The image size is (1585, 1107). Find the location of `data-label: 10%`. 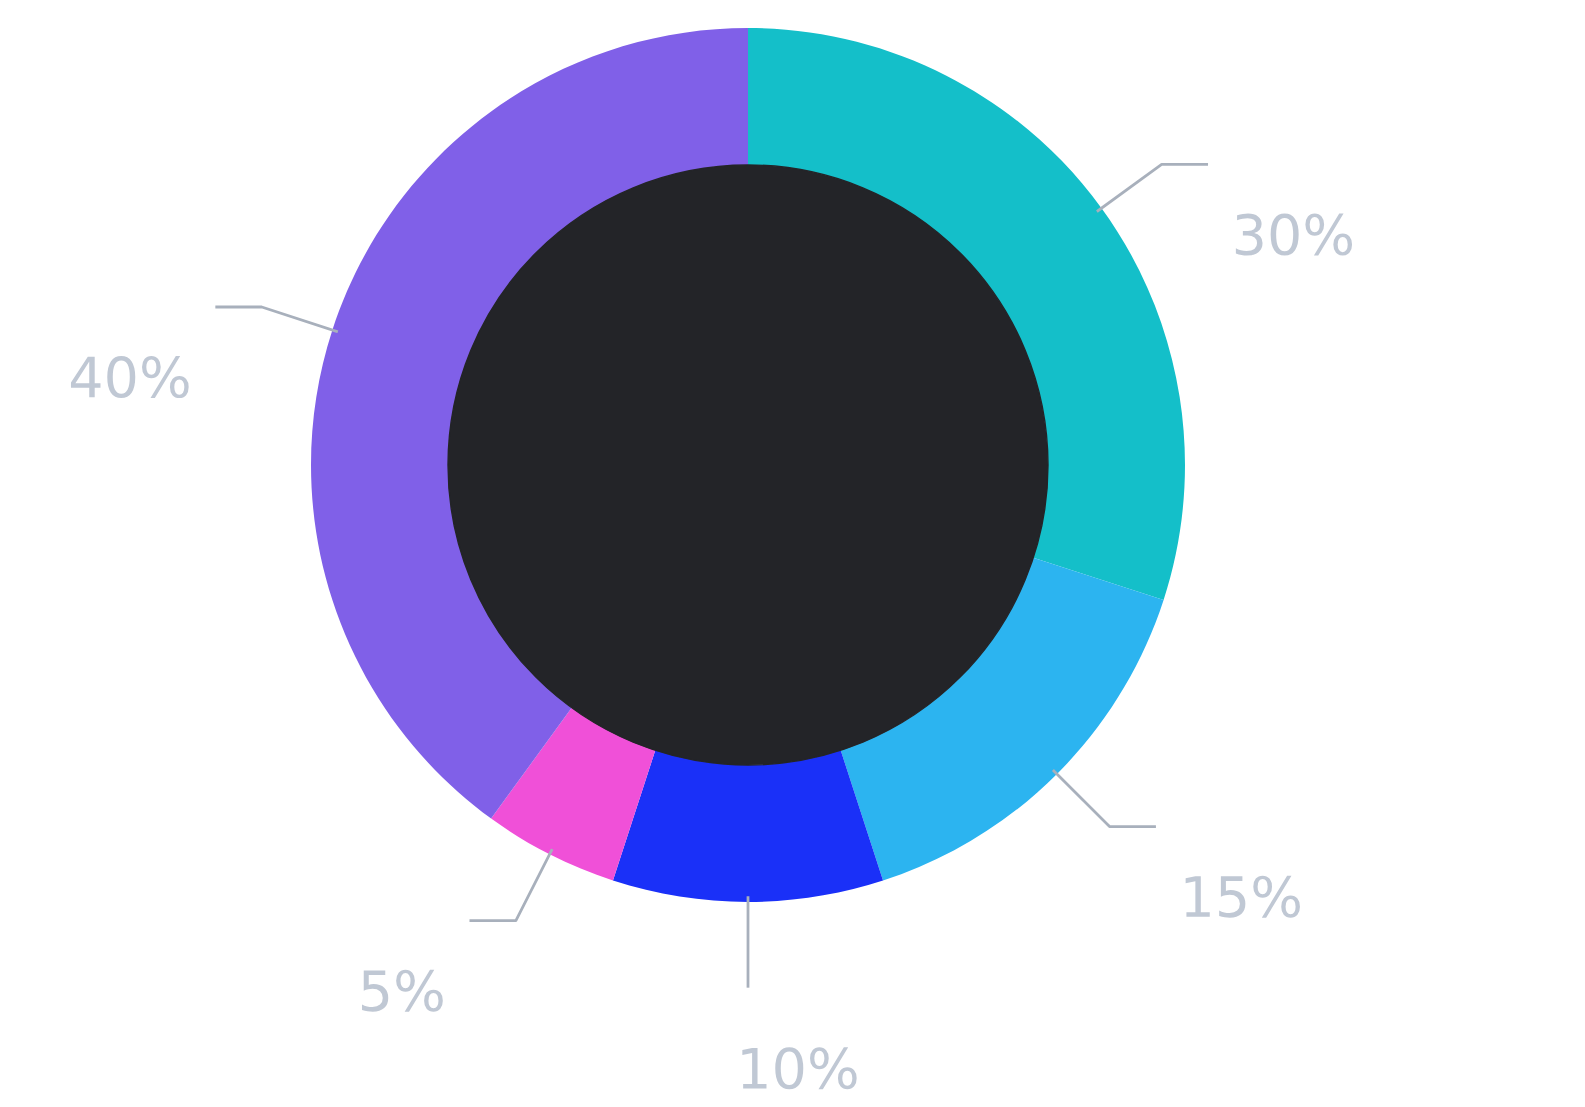

data-label: 10% is located at coordinates (799, 1068).